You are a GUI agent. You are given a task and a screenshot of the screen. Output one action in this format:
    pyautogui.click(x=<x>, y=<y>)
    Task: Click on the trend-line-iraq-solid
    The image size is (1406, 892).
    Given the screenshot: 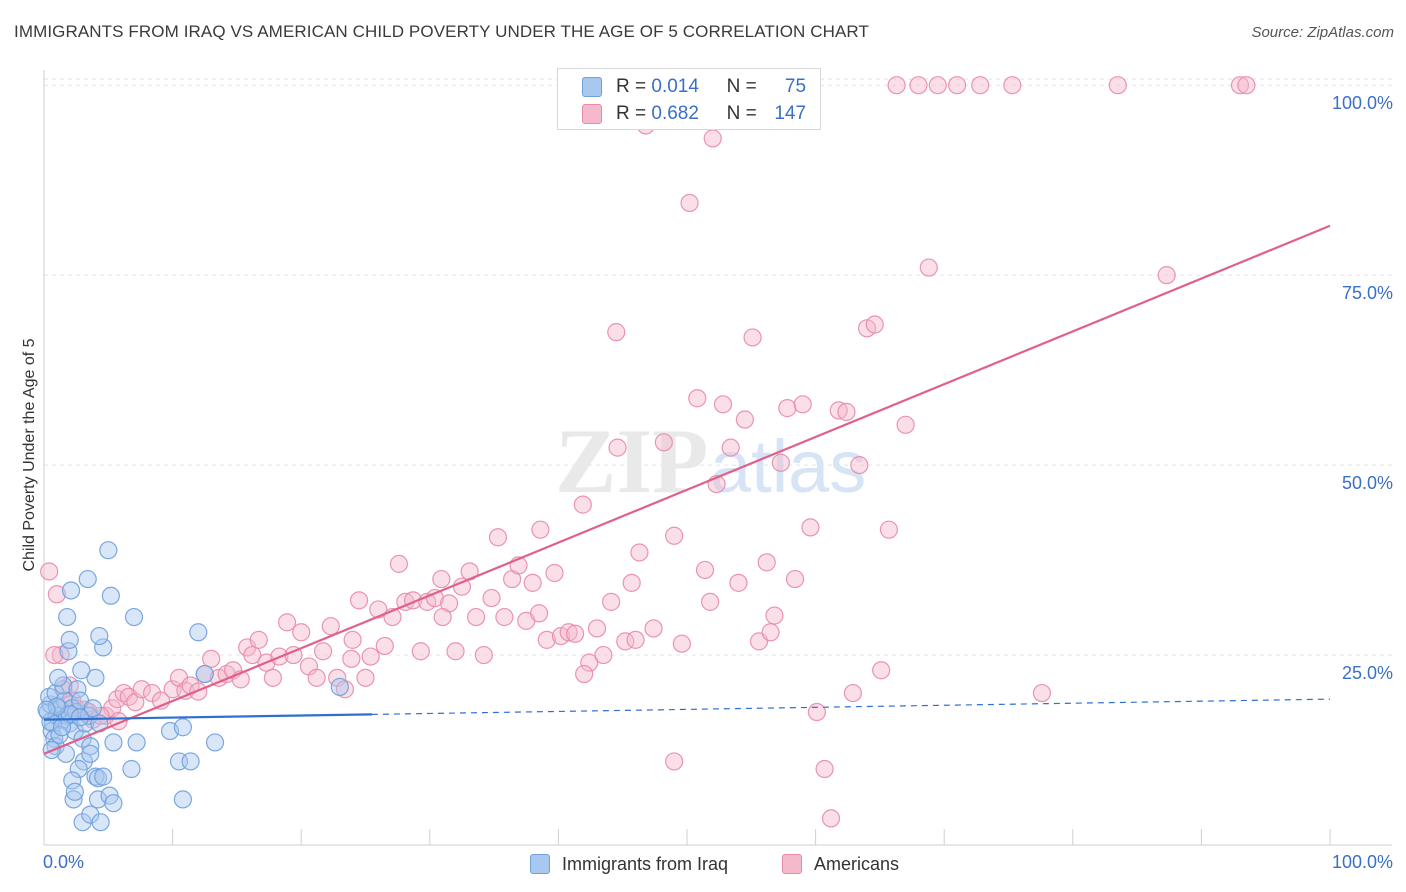 What is the action you would take?
    pyautogui.click(x=207, y=717)
    